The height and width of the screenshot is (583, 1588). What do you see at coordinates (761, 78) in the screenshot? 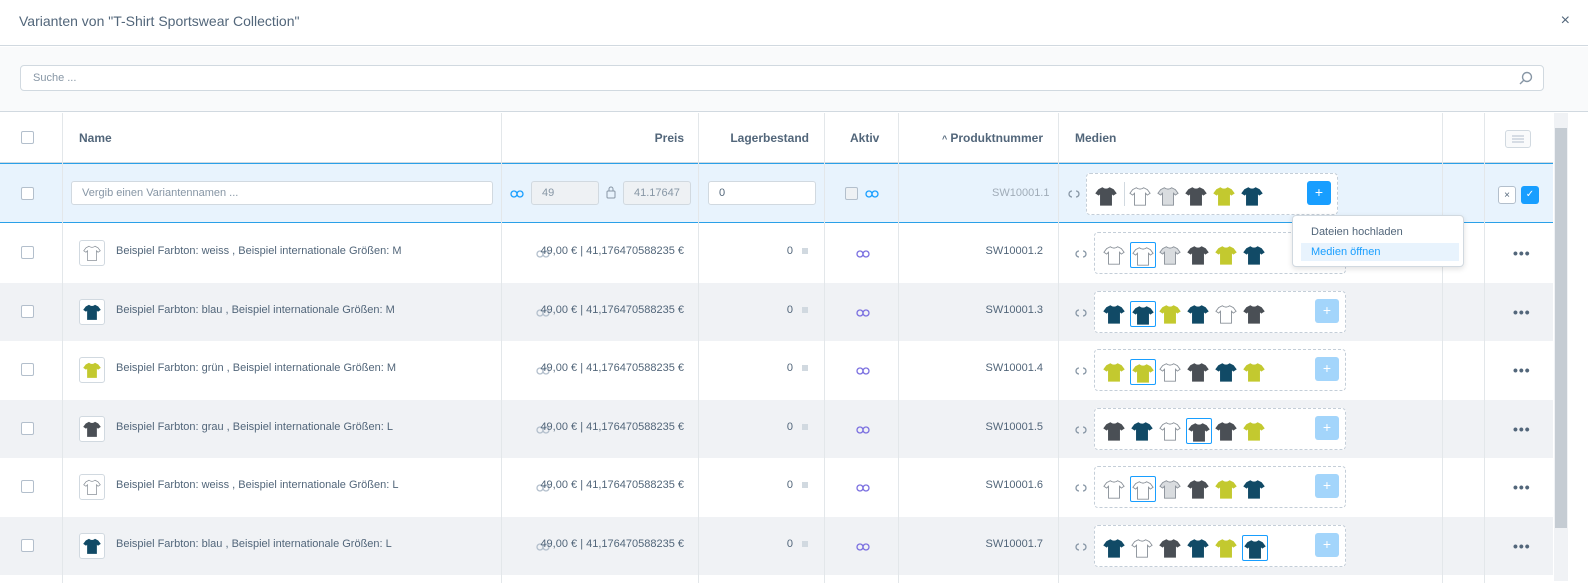
I see `search-input` at bounding box center [761, 78].